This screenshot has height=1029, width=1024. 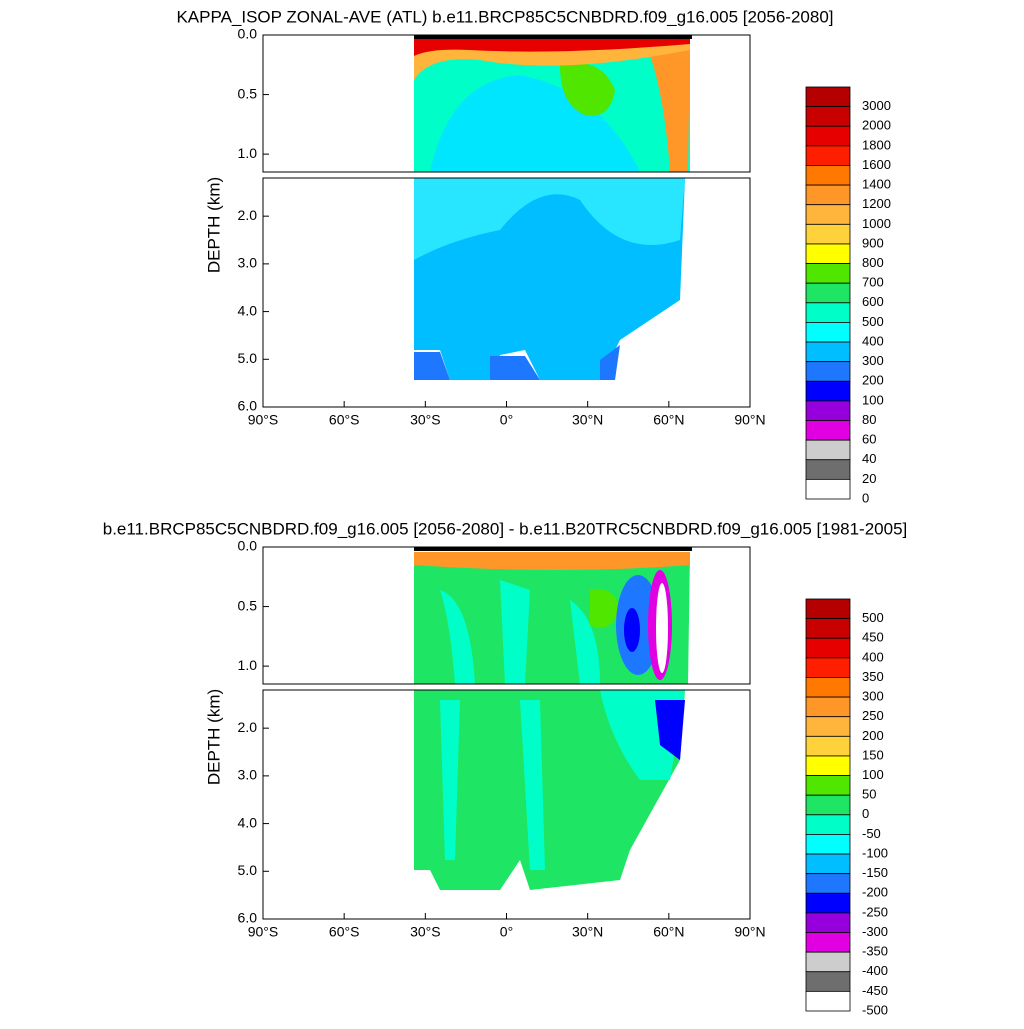 I want to click on y-tick-label: 2.0, so click(x=248, y=215).